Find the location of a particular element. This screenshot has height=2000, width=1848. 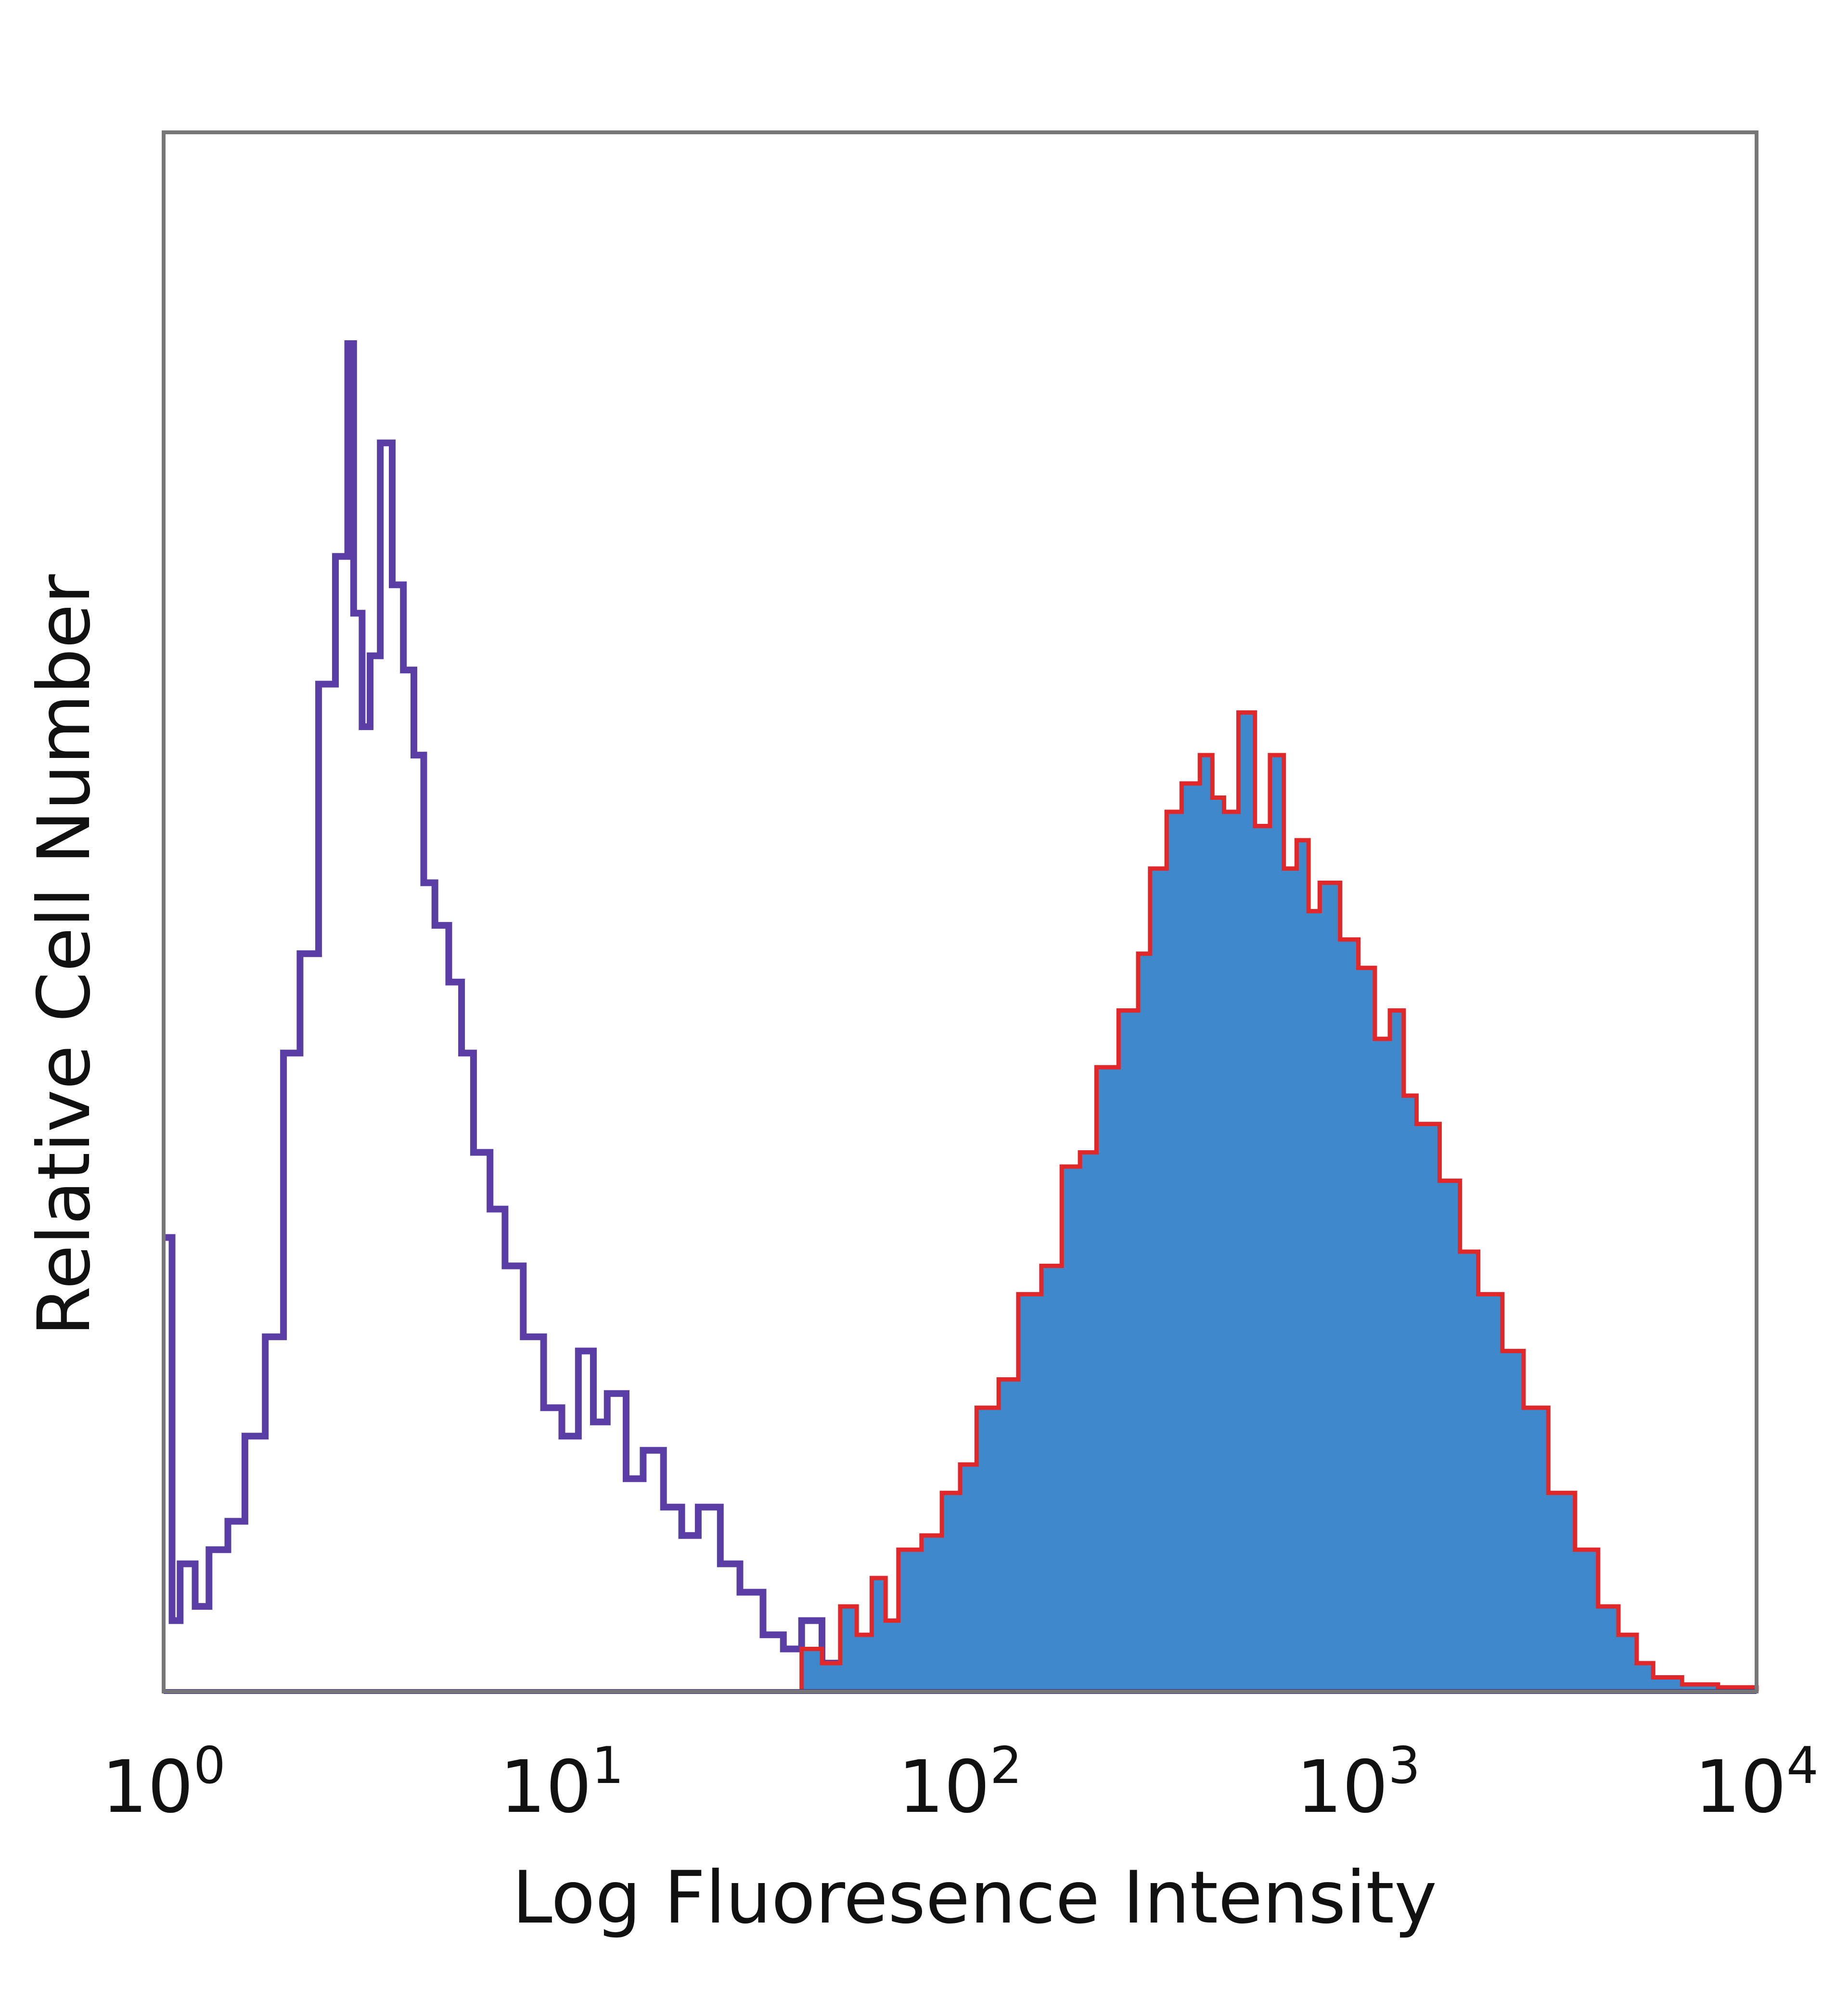

x-tick-label-4: 104 is located at coordinates (1756, 1782).